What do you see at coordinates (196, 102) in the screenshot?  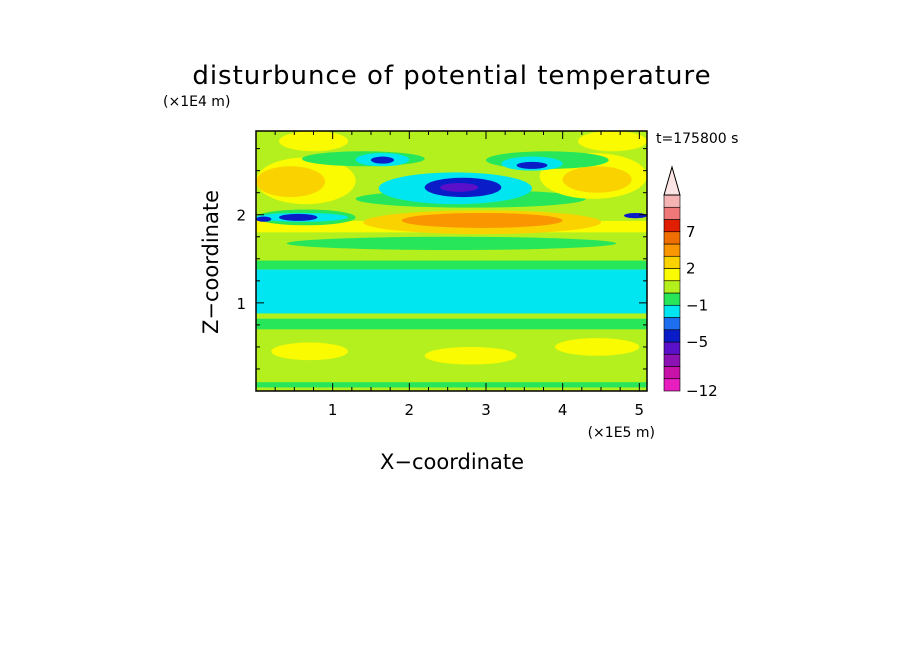 I see `y-unit-label: (×1E4 m)` at bounding box center [196, 102].